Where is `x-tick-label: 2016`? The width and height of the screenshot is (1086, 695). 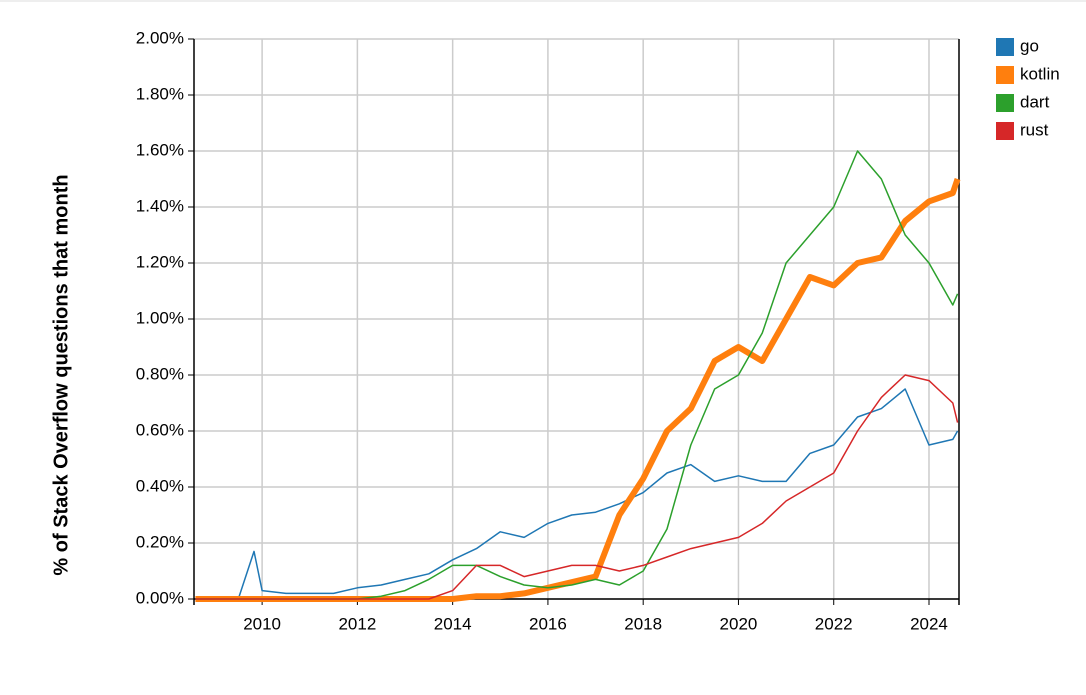
x-tick-label: 2016 is located at coordinates (548, 623).